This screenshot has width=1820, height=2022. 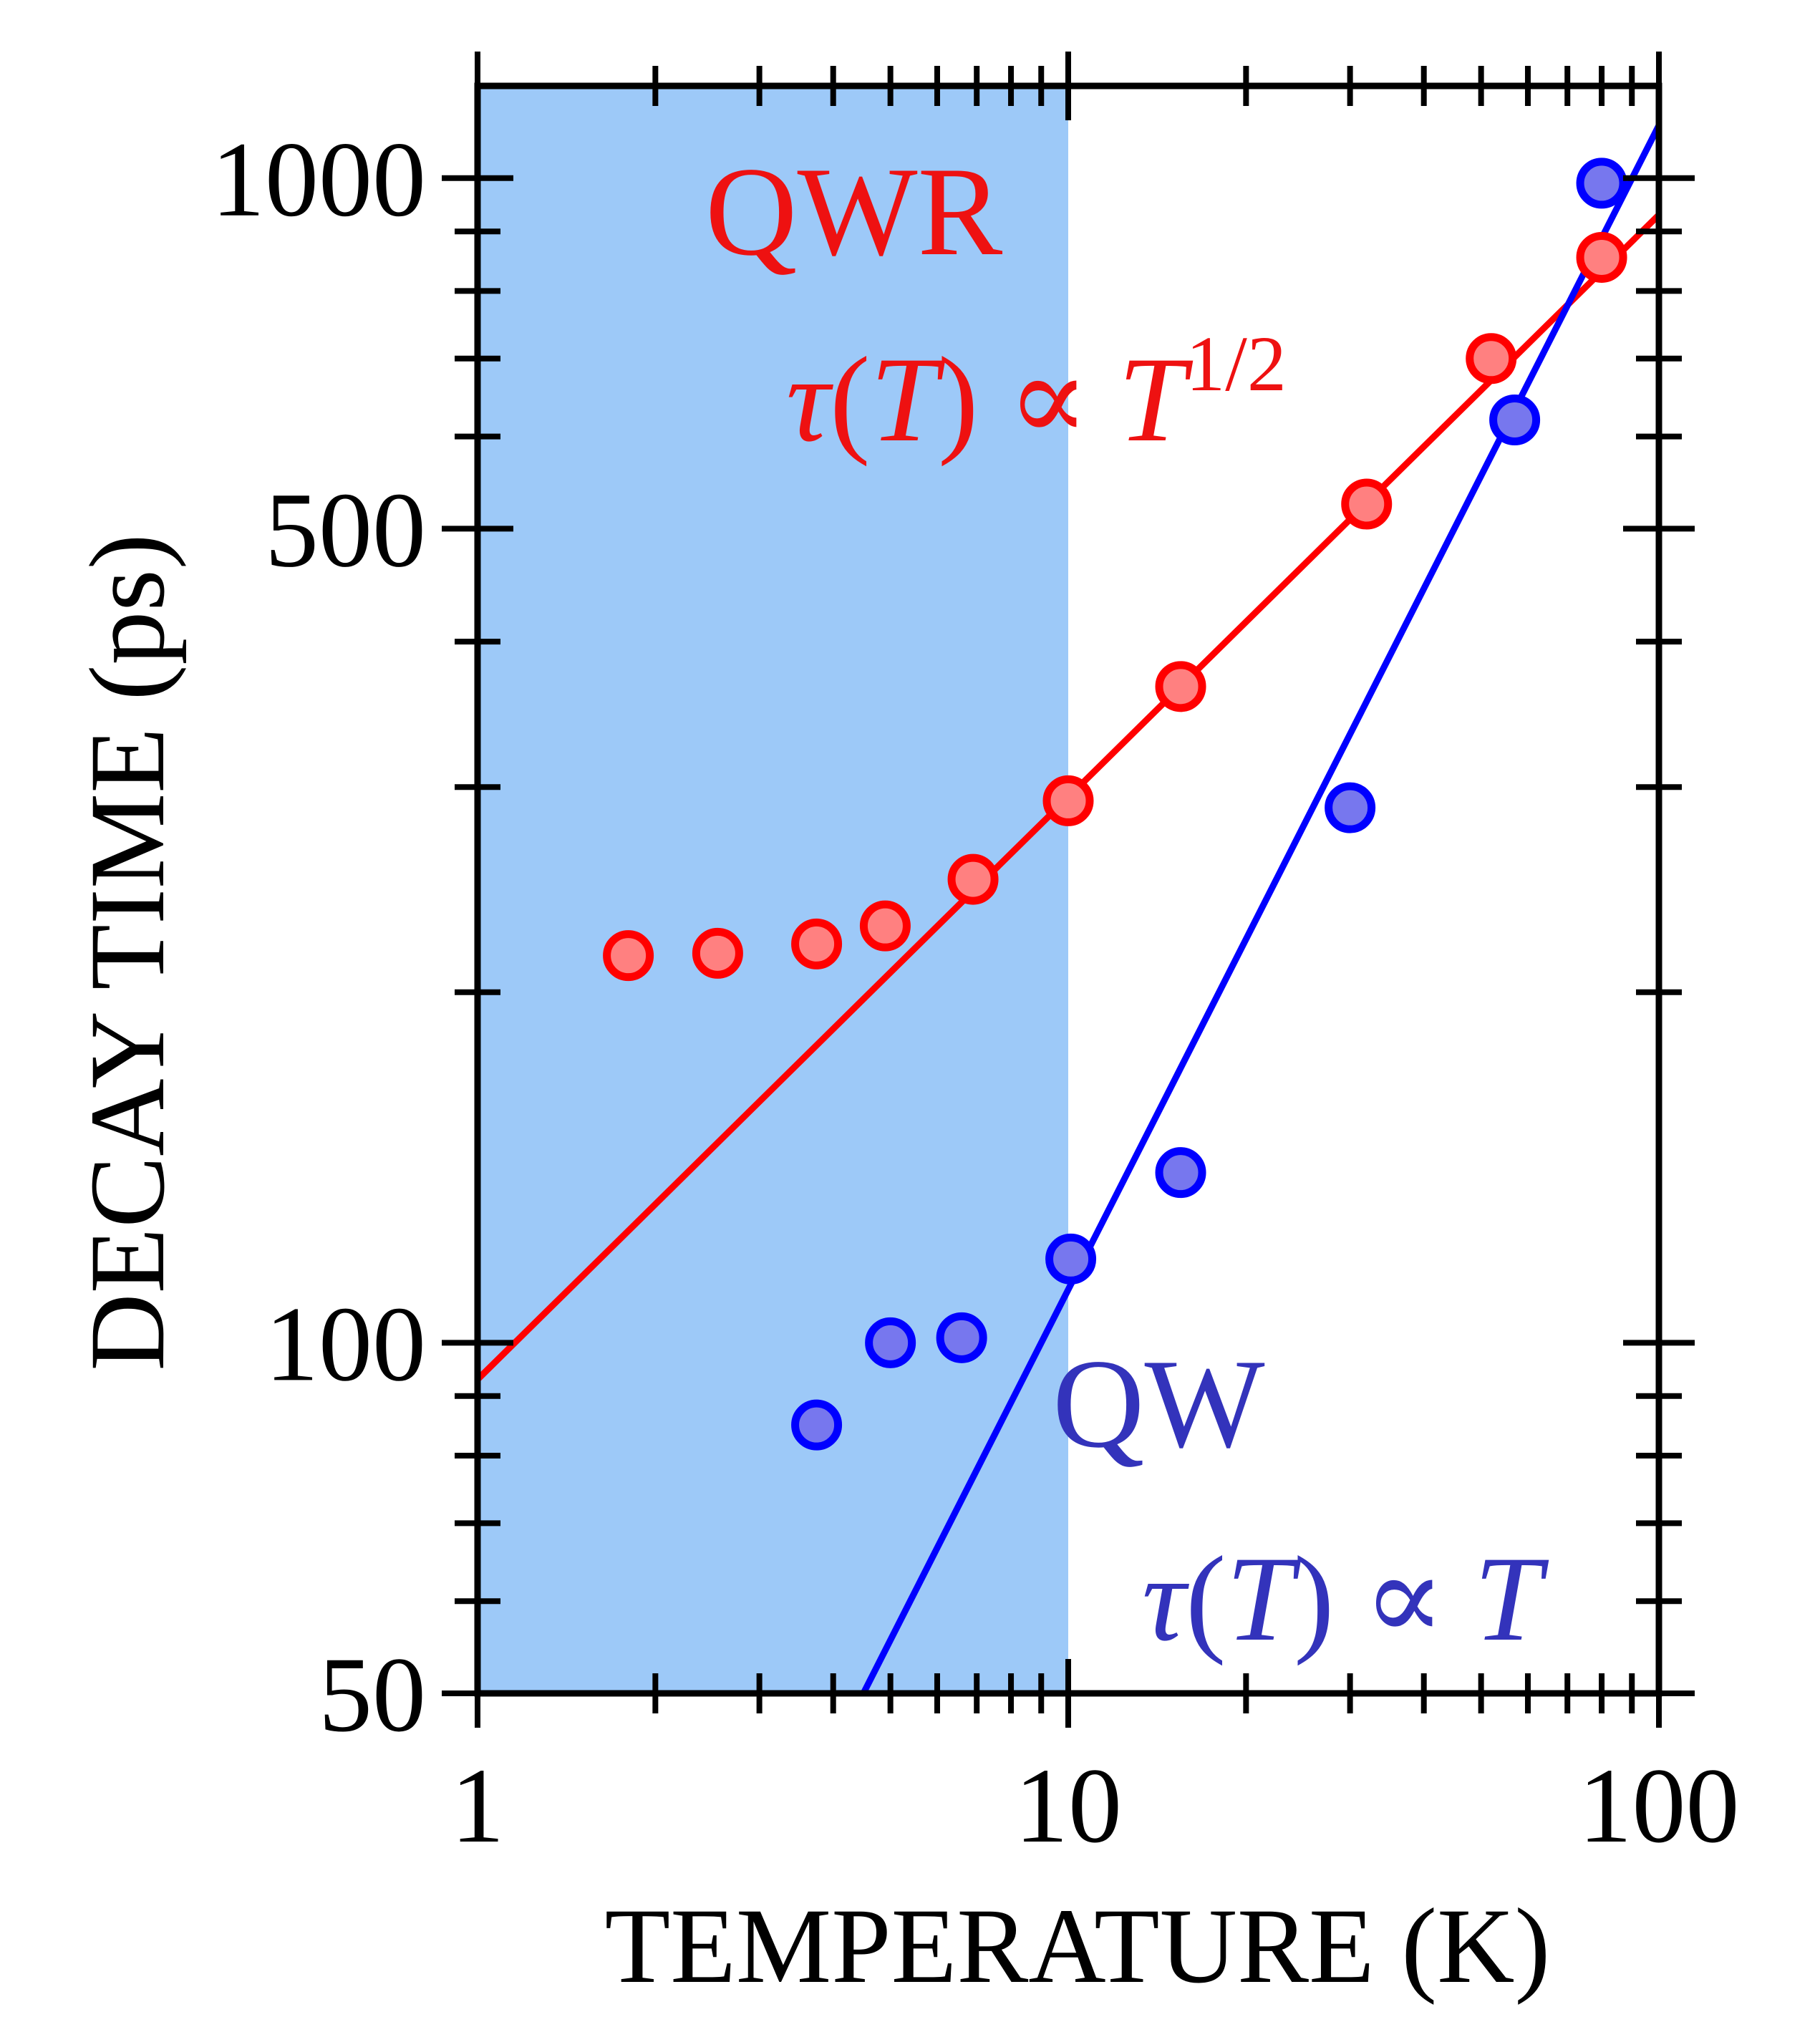 I want to click on x-axis-title: TEMPERATURE (K), so click(x=1078, y=1946).